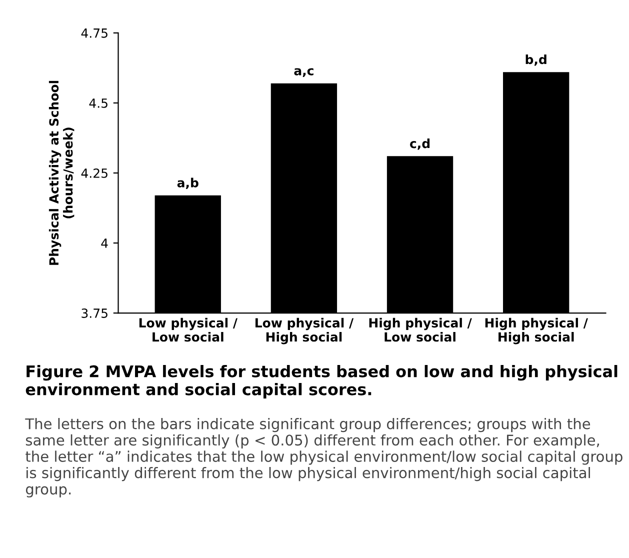 This screenshot has width=629, height=558. What do you see at coordinates (188, 330) in the screenshot?
I see `x-tick-label: Low physical / Low social` at bounding box center [188, 330].